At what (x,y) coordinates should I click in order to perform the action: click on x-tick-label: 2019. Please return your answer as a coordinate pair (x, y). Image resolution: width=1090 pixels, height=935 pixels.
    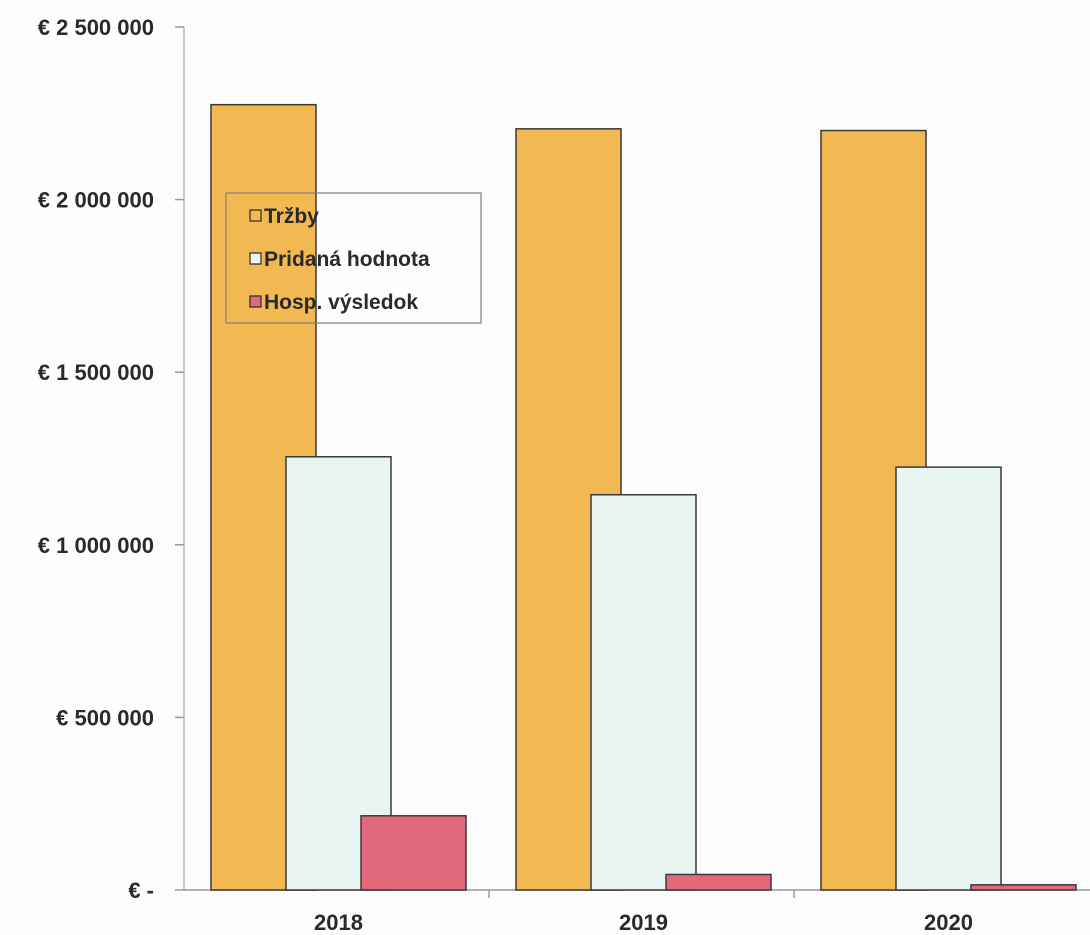
    Looking at the image, I should click on (643, 922).